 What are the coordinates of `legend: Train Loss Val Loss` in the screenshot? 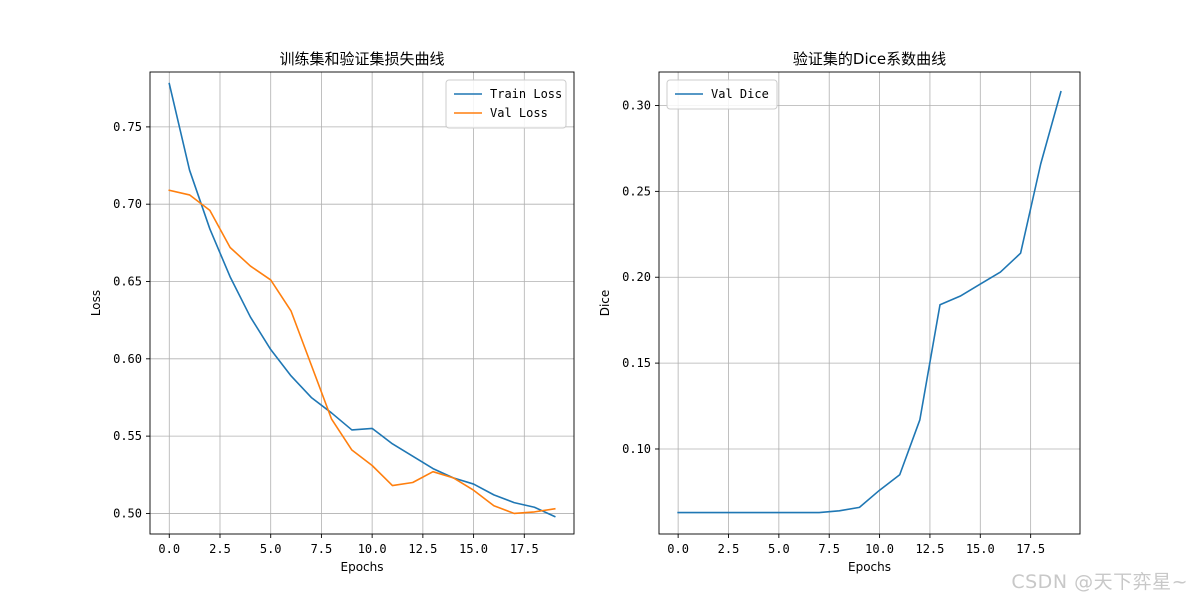 It's located at (506, 104).